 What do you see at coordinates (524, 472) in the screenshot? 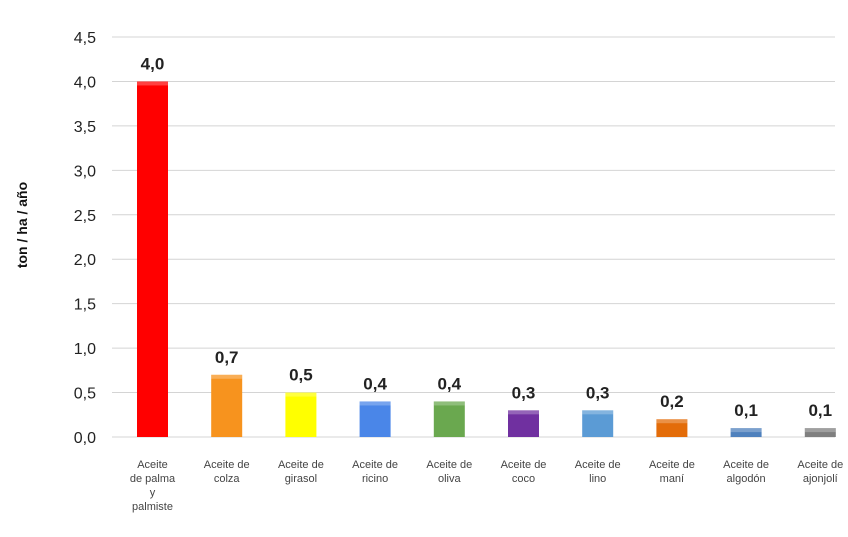
I see `category-label: Aceite de coco` at bounding box center [524, 472].